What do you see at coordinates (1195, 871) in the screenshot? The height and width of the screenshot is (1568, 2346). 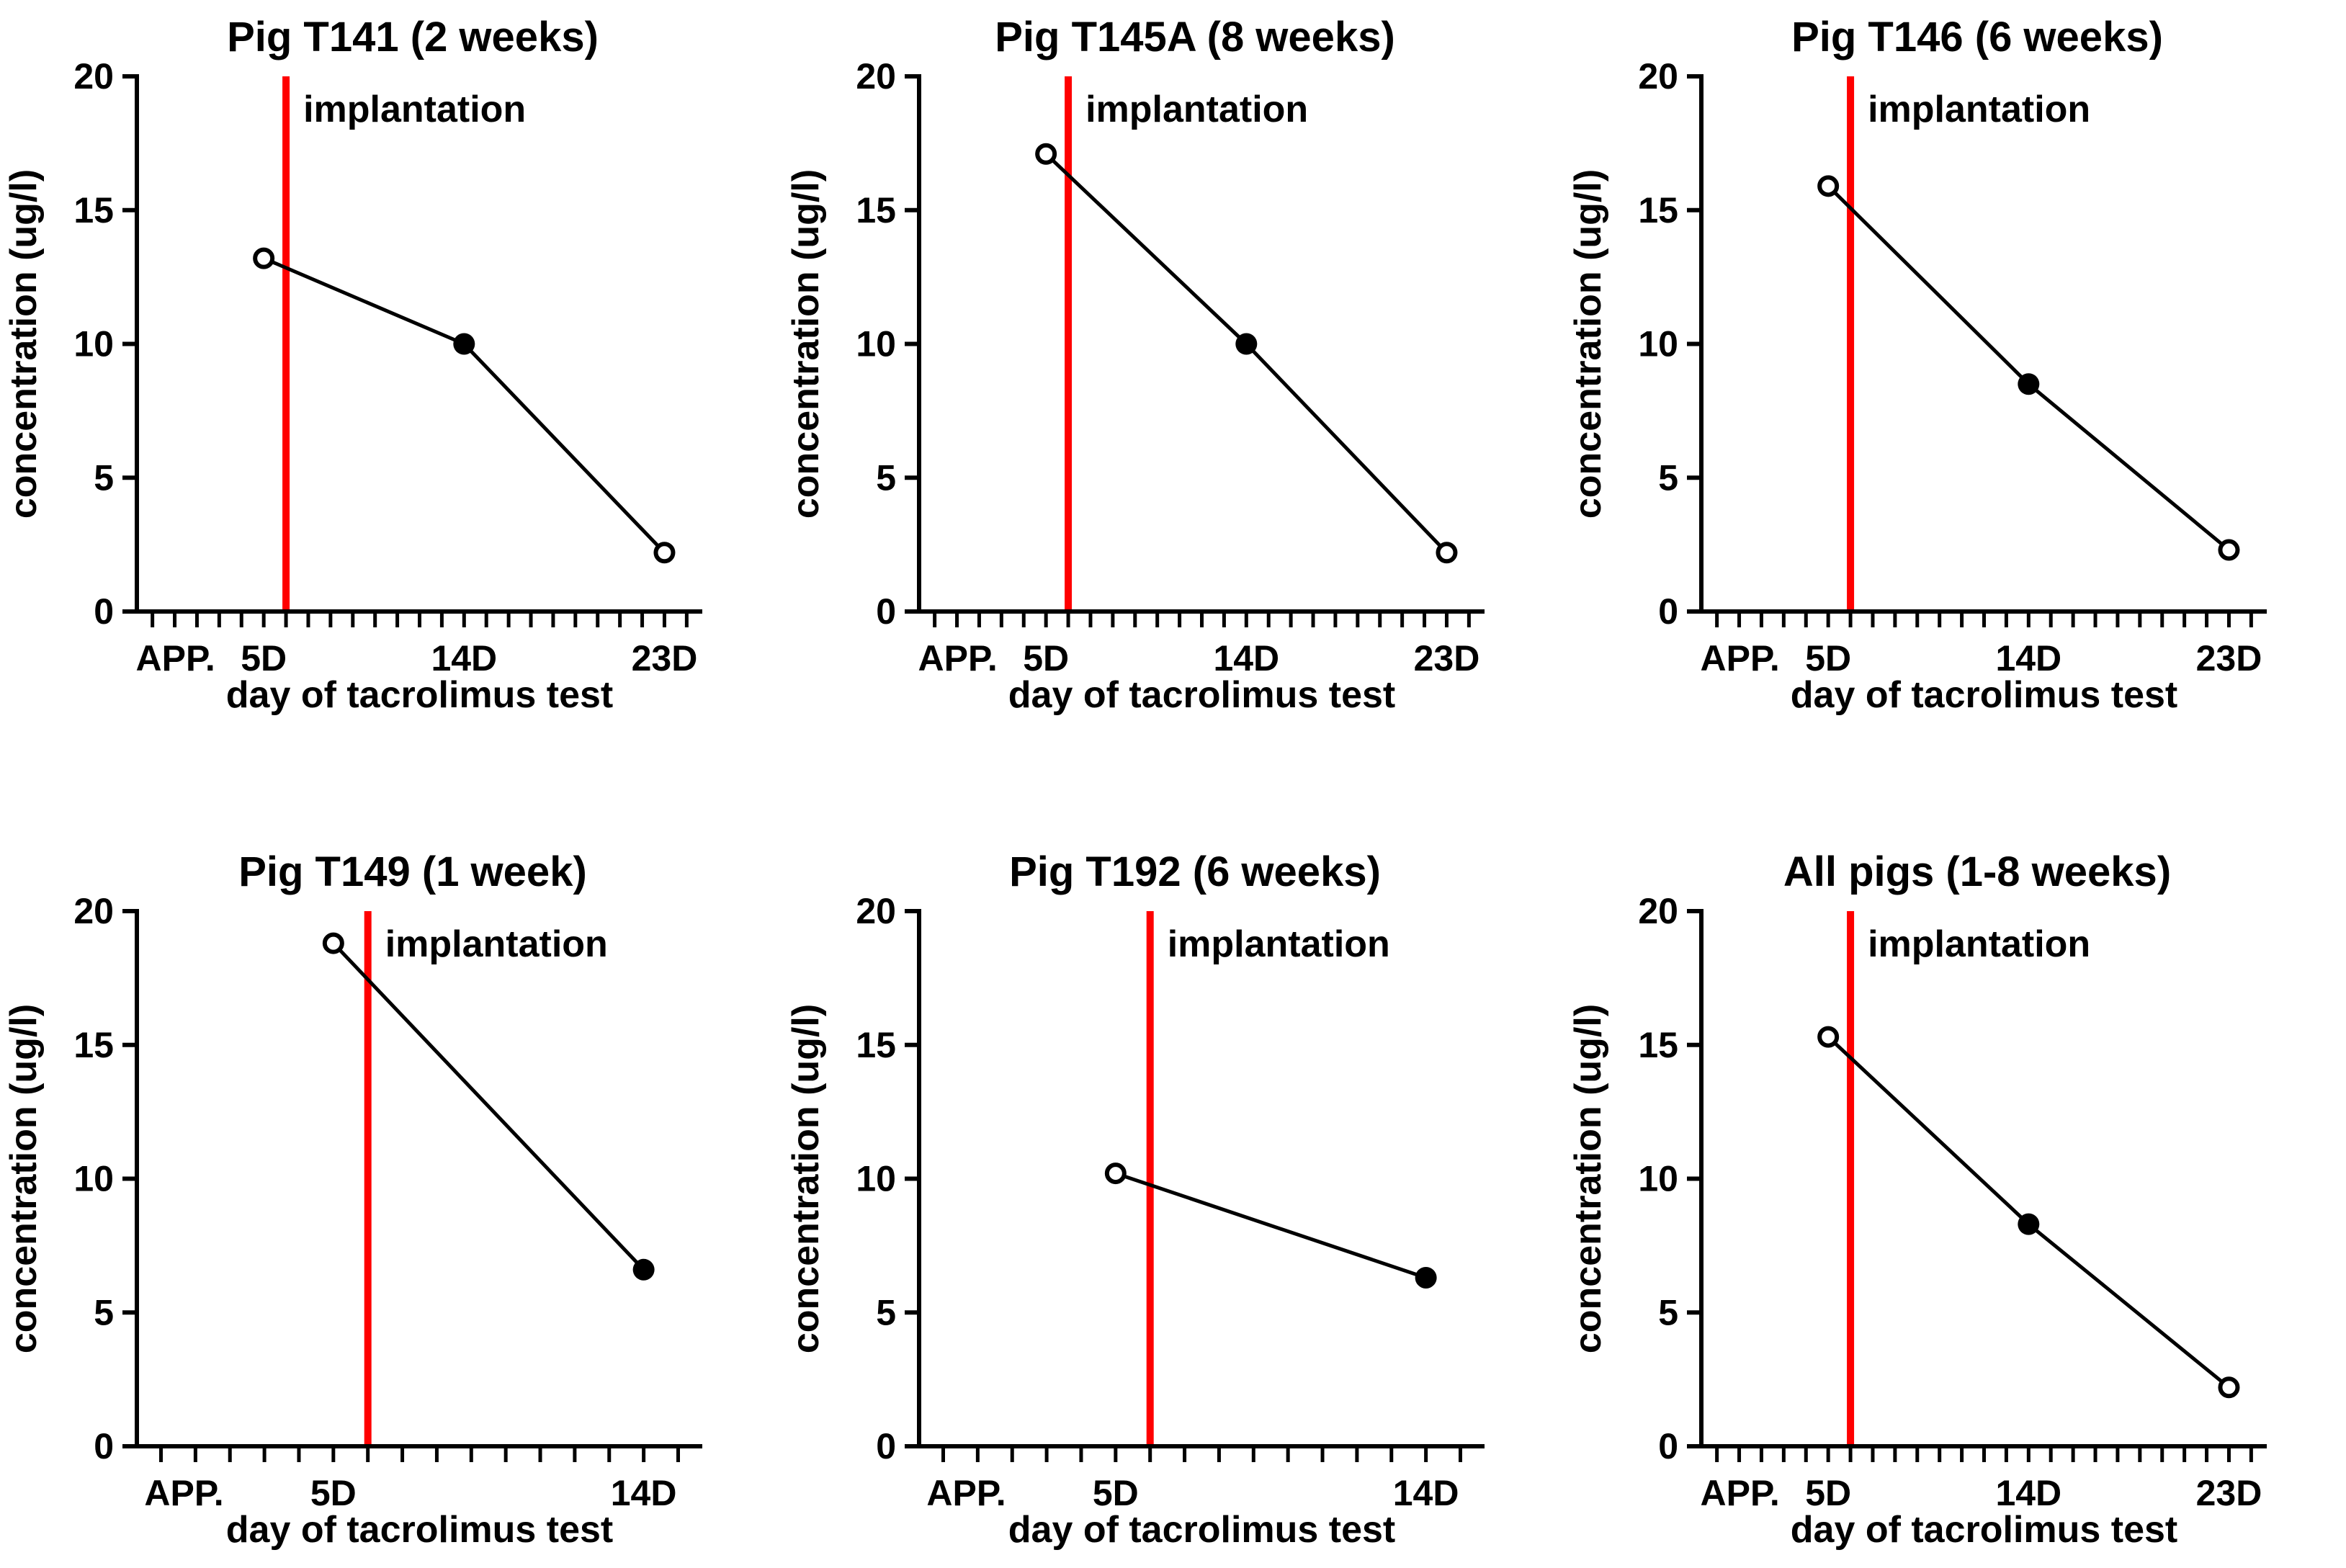 I see `chart-title: Pig T192 (6 weeks)` at bounding box center [1195, 871].